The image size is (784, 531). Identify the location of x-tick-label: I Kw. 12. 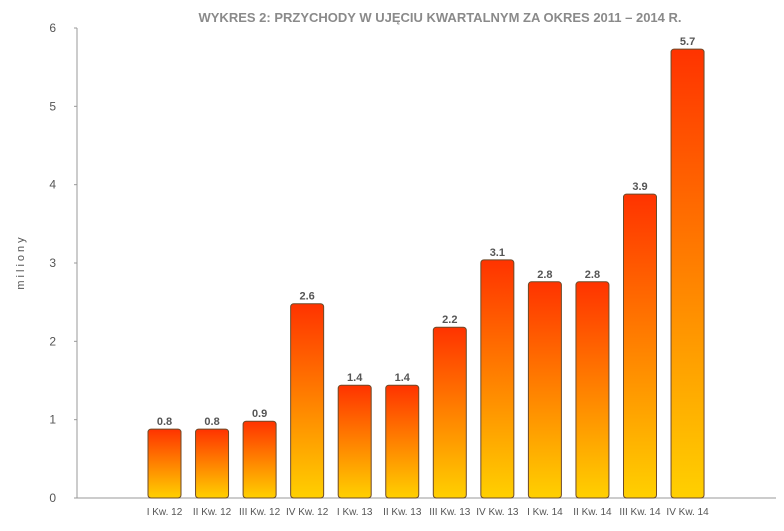
(165, 512).